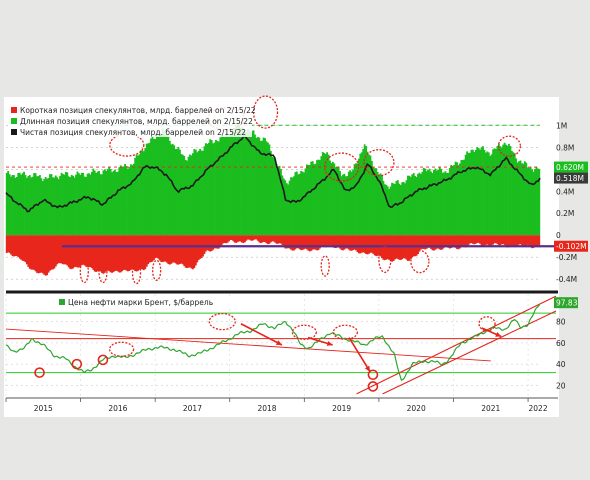 The height and width of the screenshot is (480, 590). I want to click on positions-tick-label: -0.4M, so click(566, 279).